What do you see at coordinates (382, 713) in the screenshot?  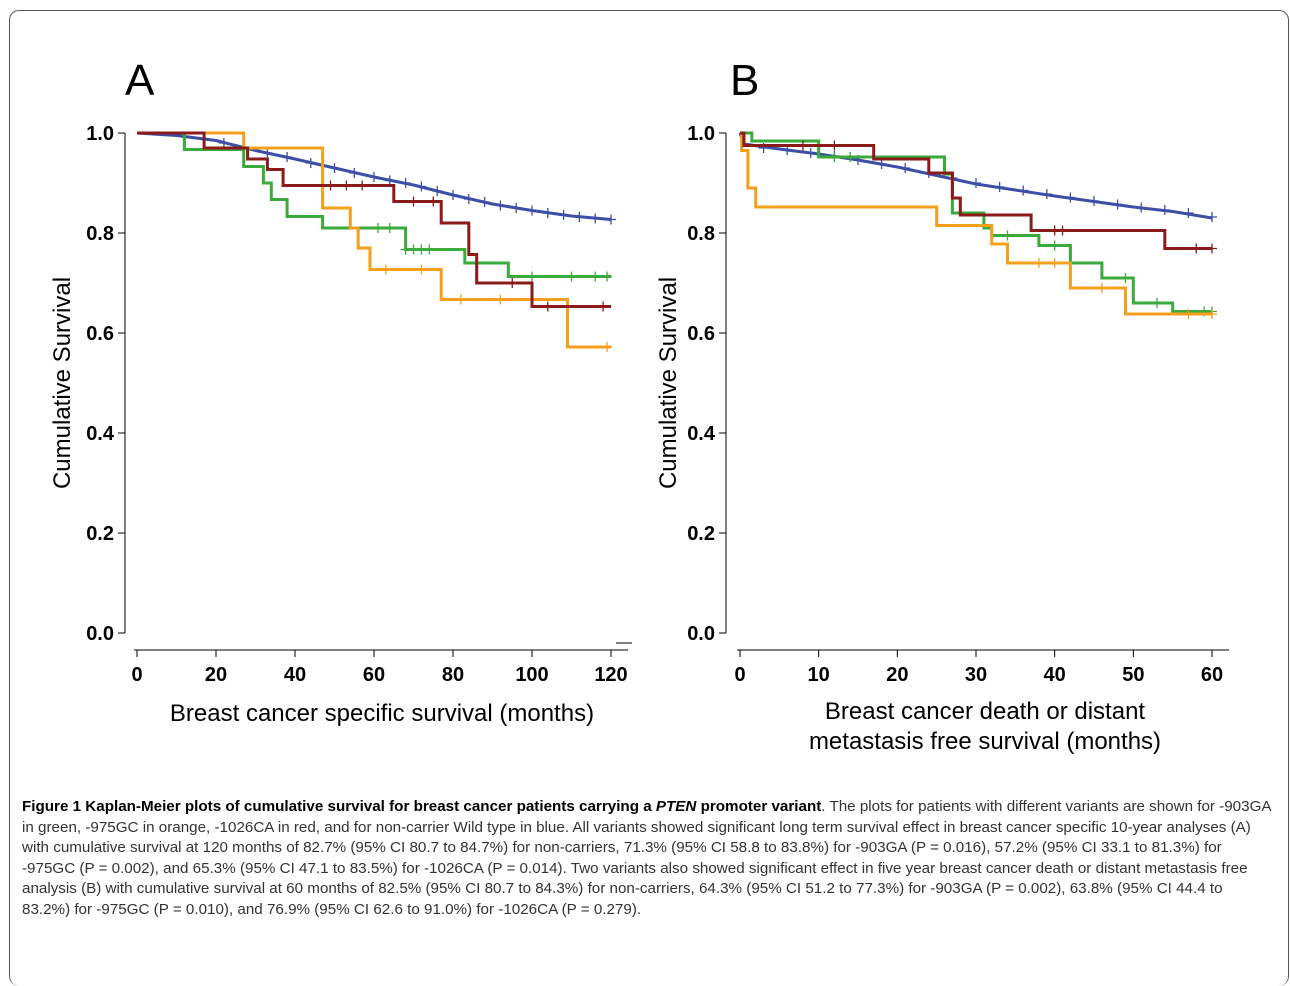 I see `x-axis-title: Breast cancer specific survival (months)` at bounding box center [382, 713].